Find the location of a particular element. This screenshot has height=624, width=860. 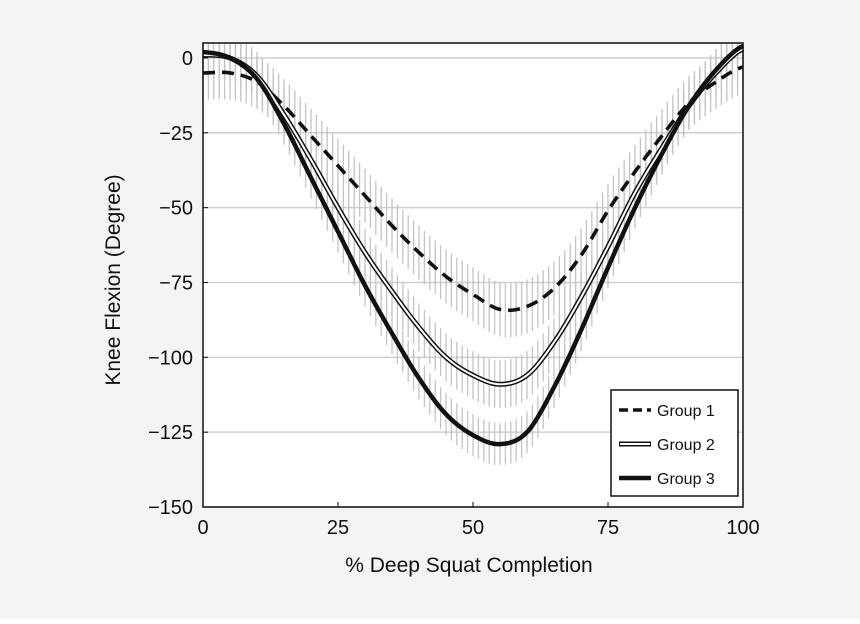

x-tick-label: 50 is located at coordinates (473, 528).